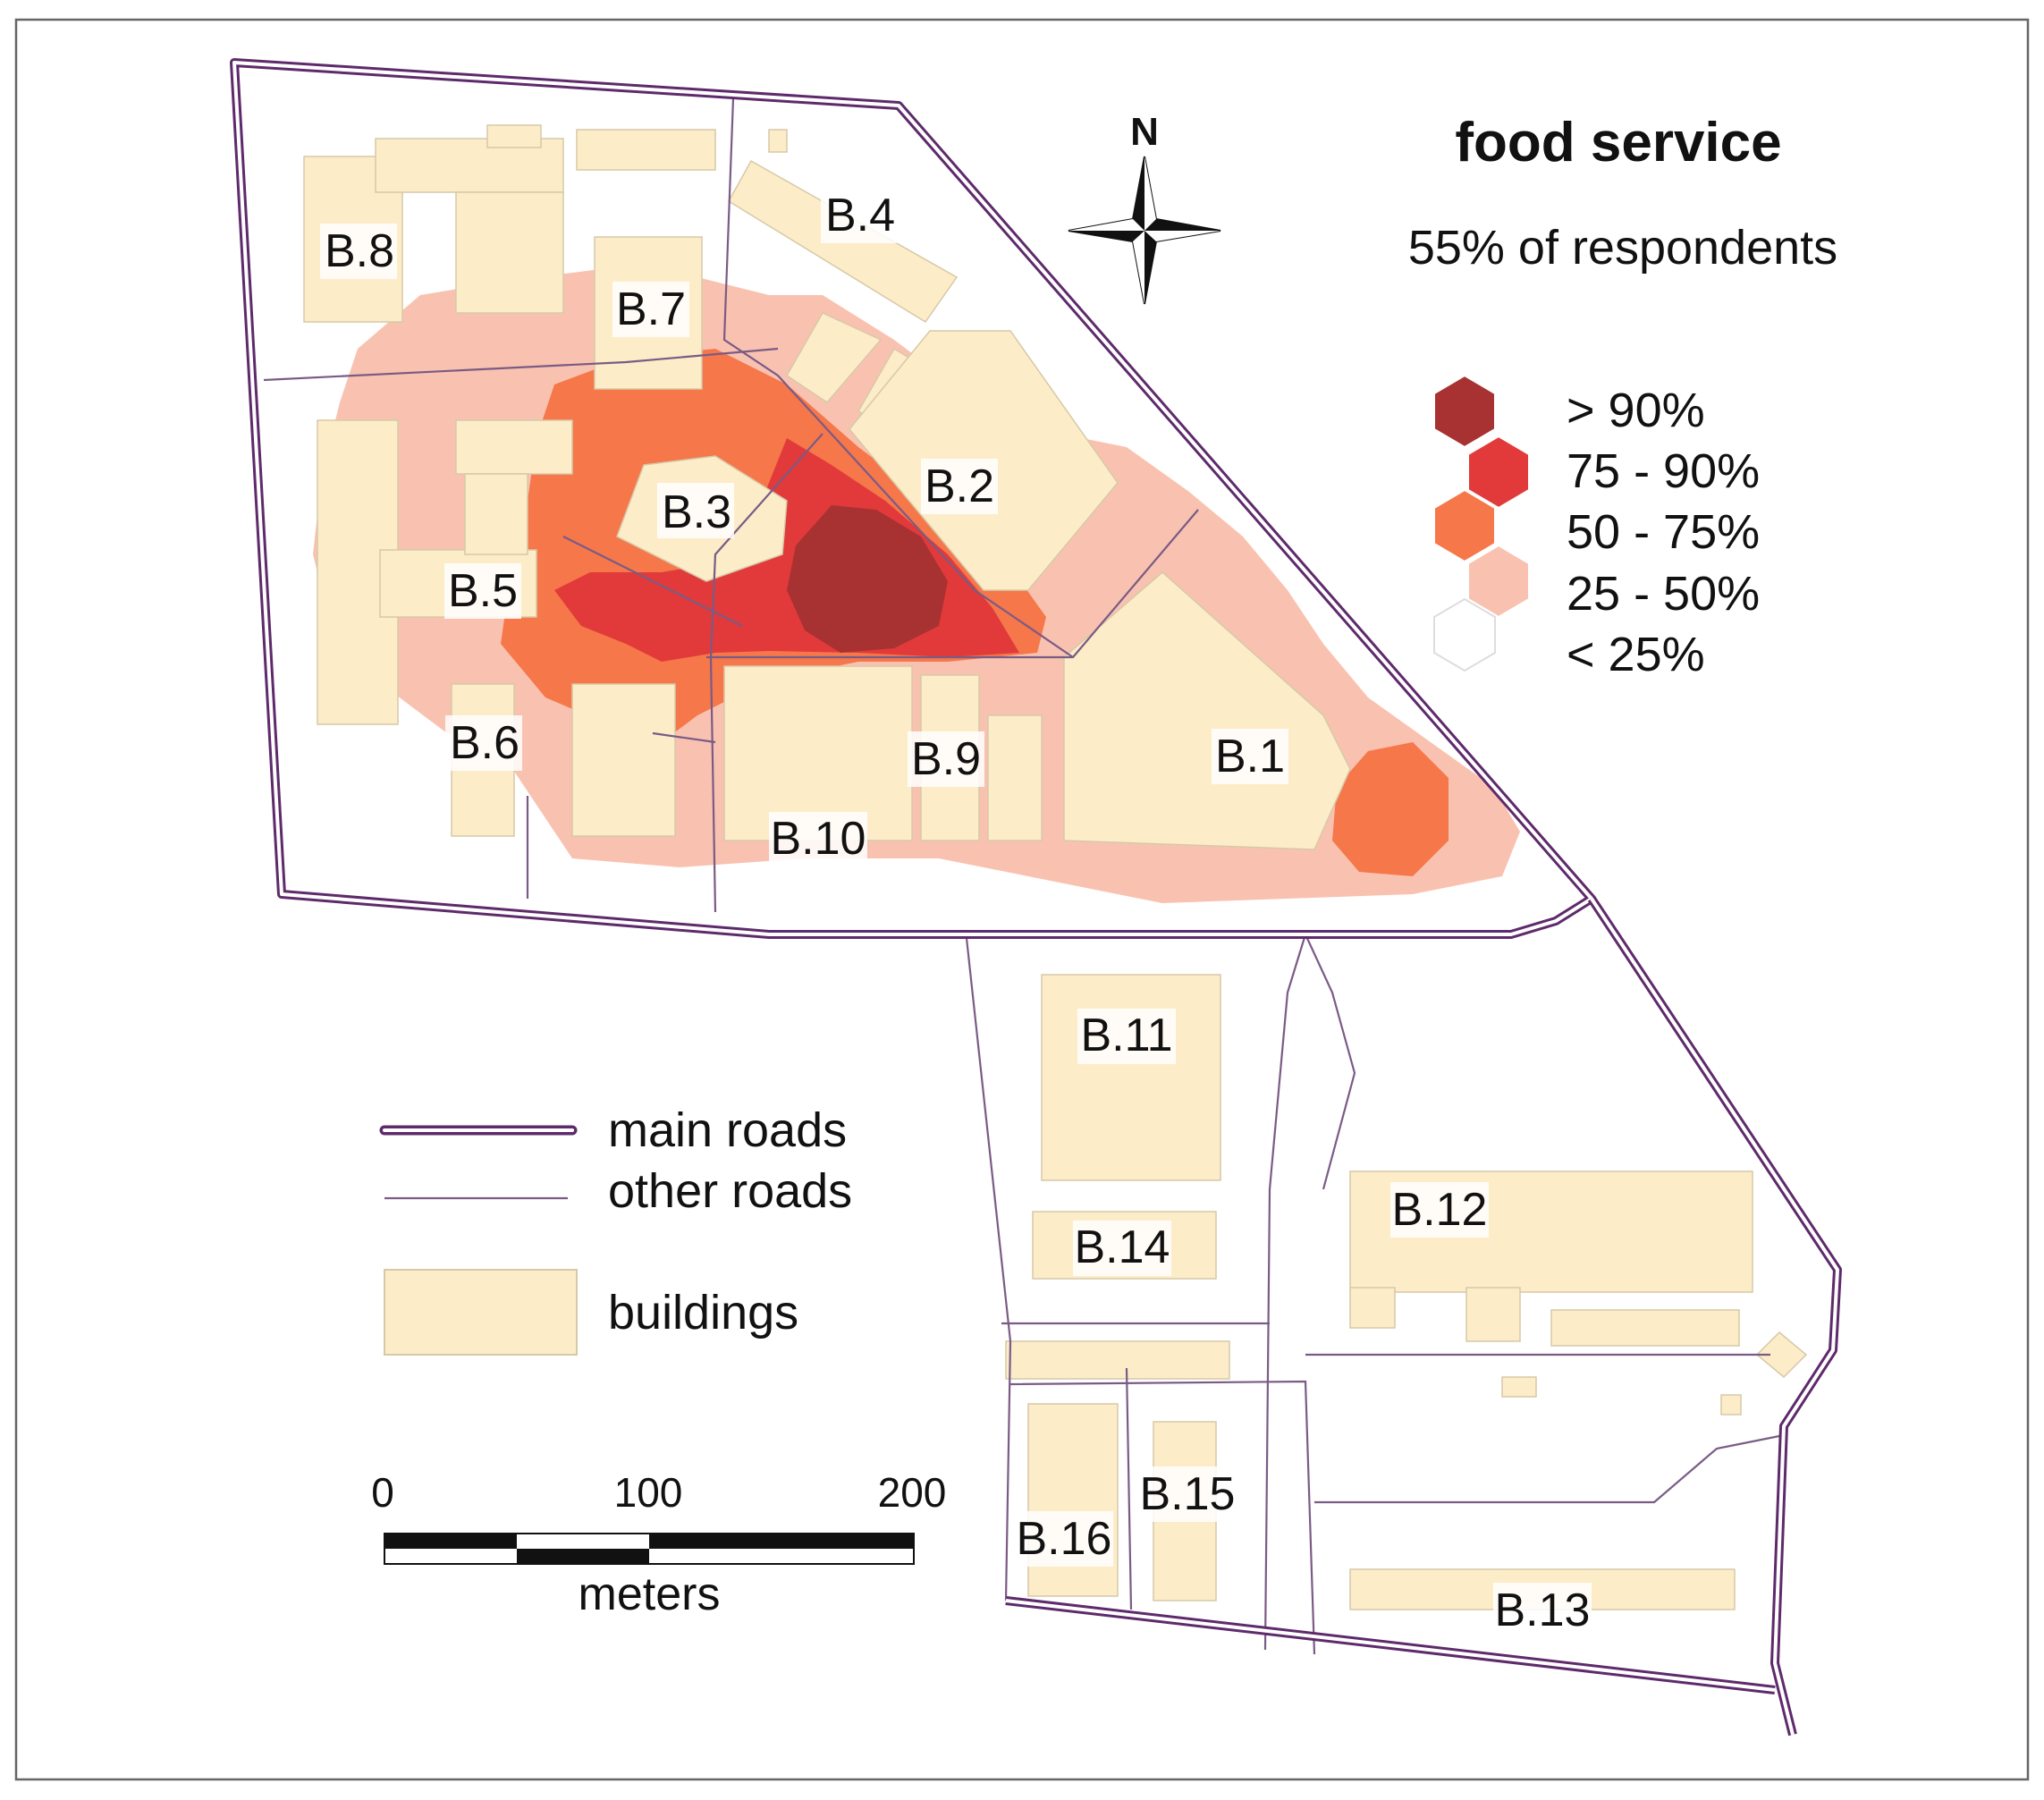 The width and height of the screenshot is (2044, 1800). Describe the element at coordinates (484, 743) in the screenshot. I see `label-b6: B.6` at that location.